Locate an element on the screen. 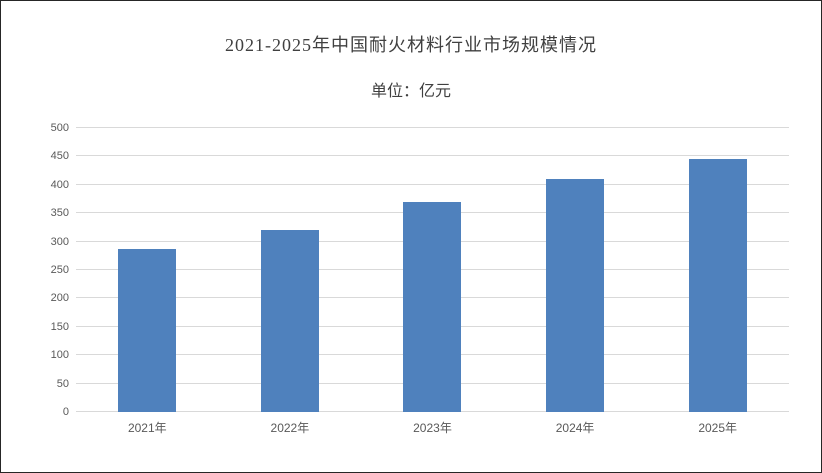 Image resolution: width=822 pixels, height=473 pixels. bar-2025年 is located at coordinates (717, 285).